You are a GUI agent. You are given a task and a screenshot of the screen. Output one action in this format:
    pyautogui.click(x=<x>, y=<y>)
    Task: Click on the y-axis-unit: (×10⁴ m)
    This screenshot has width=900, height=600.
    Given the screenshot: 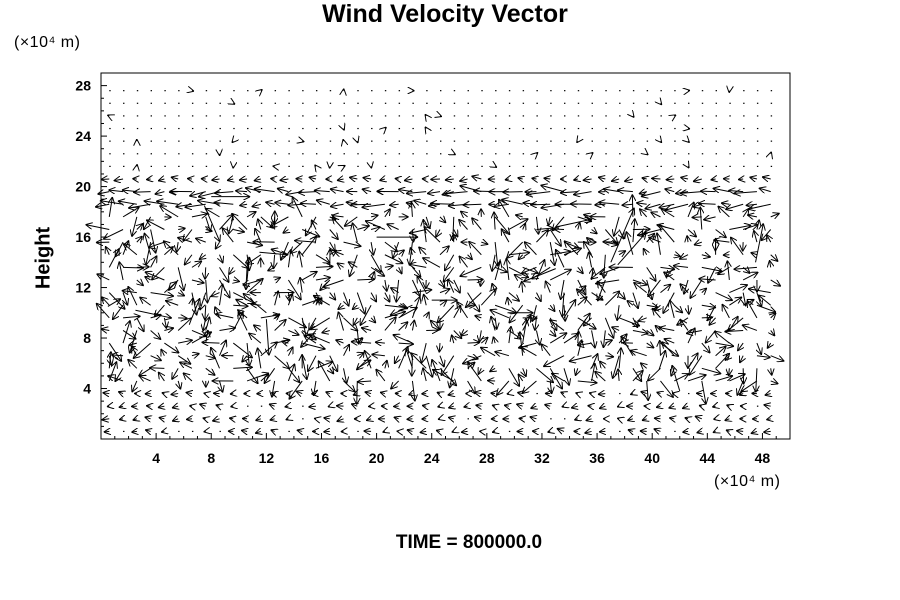 What is the action you would take?
    pyautogui.click(x=47, y=42)
    